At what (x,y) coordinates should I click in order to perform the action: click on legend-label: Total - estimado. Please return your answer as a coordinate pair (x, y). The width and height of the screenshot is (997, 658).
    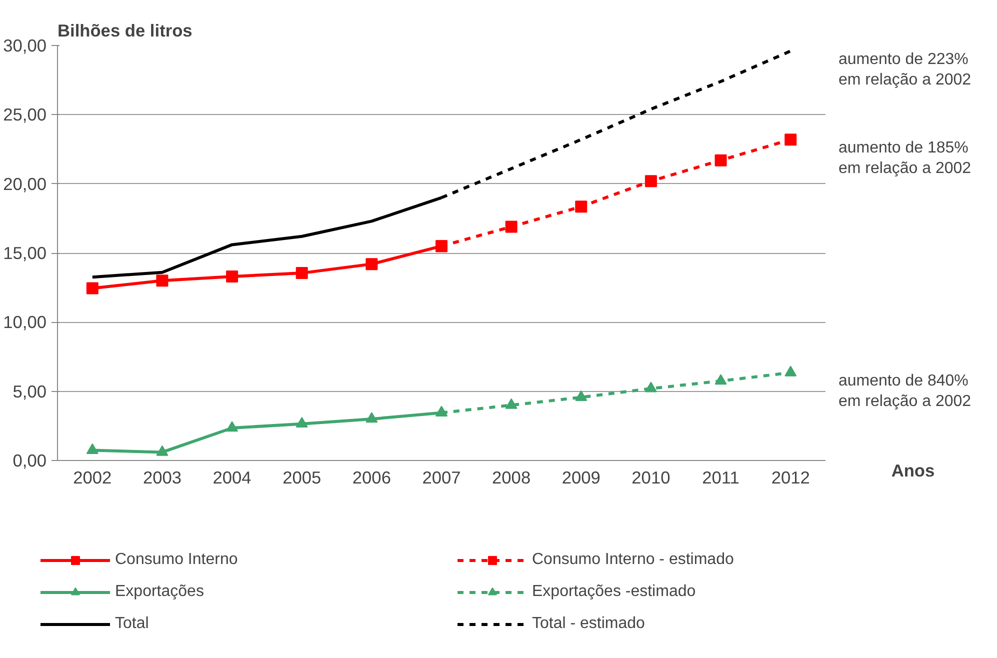
    Looking at the image, I should click on (589, 624).